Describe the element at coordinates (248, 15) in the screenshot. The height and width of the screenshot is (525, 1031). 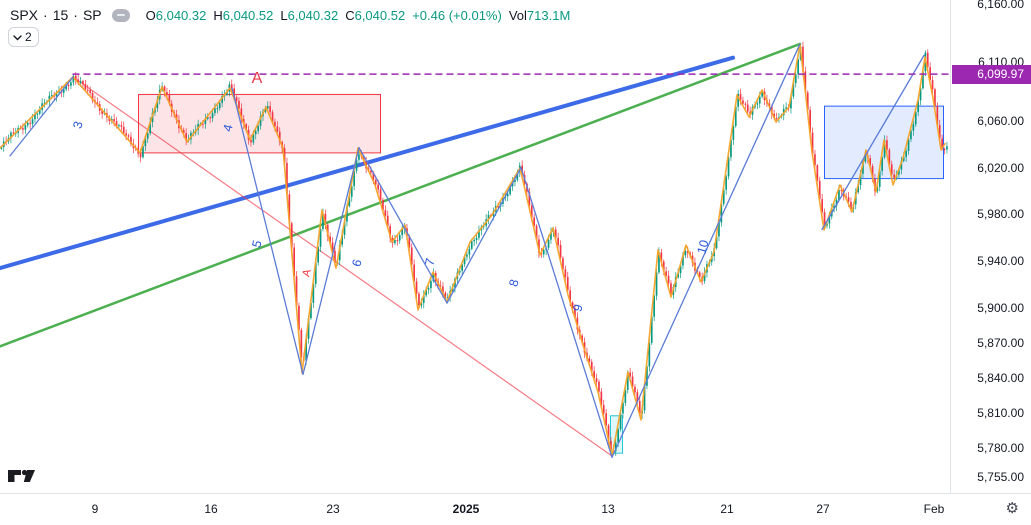
I see `high-value: 6,040.52` at that location.